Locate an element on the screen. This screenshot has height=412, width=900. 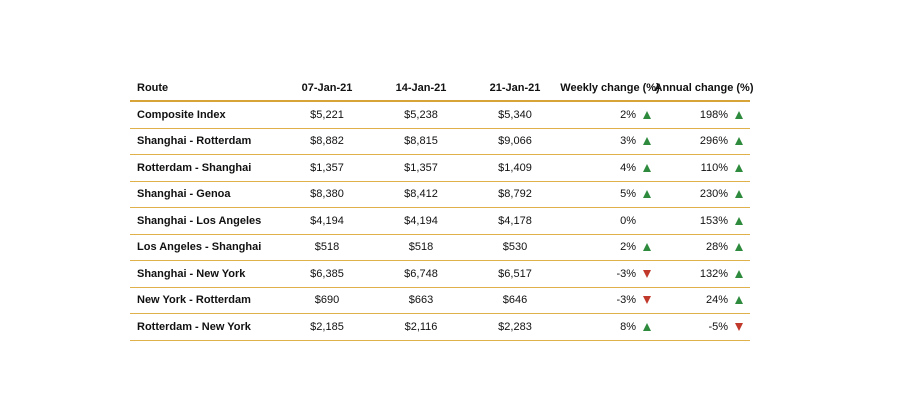
rate-cell-date-3: $5,340 is located at coordinates (515, 114).